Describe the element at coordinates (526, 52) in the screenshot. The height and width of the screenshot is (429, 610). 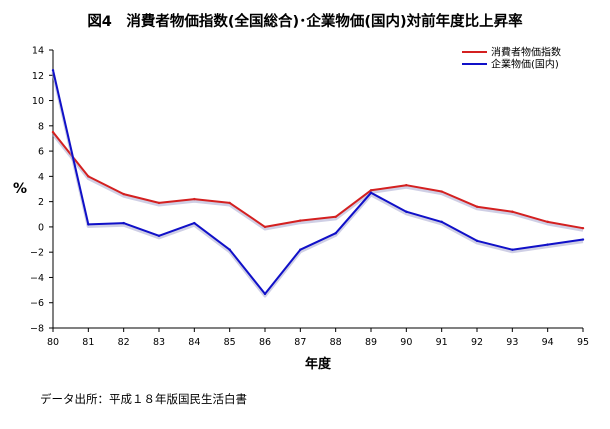
I see `legend-label-1: 消費者物価指数` at that location.